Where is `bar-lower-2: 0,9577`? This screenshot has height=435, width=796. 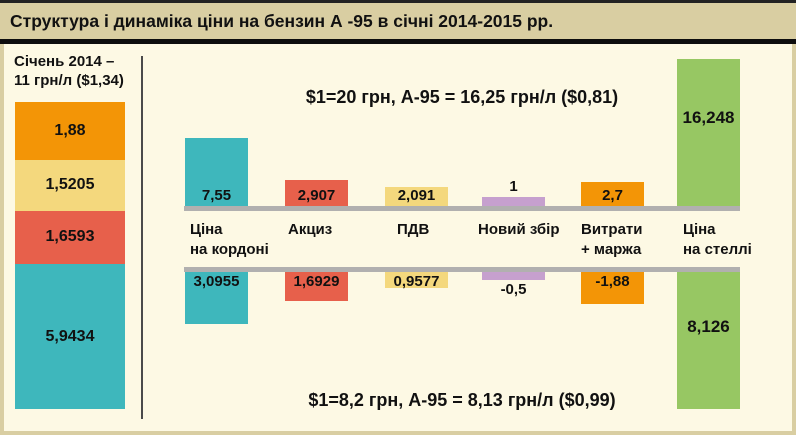
bar-lower-2: 0,9577 is located at coordinates (416, 281).